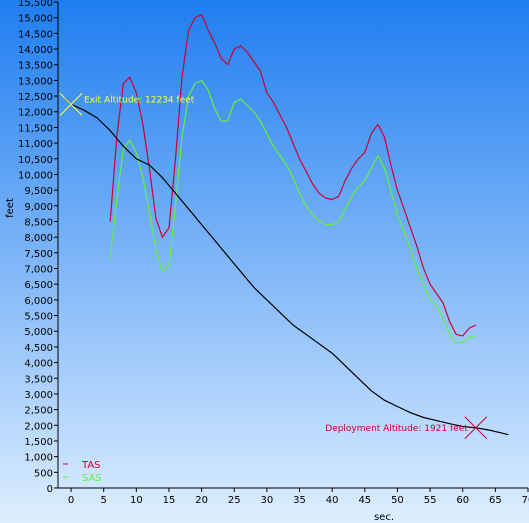 The width and height of the screenshot is (529, 523). I want to click on y-tick-label: 5,000, so click(38, 332).